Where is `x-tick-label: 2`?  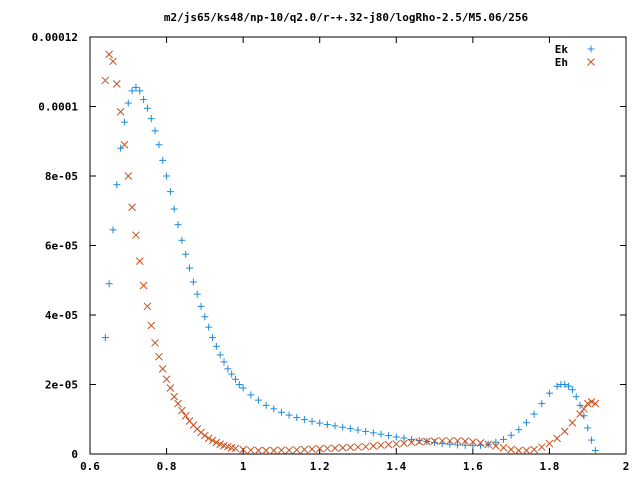 x-tick-label: 2 is located at coordinates (626, 466).